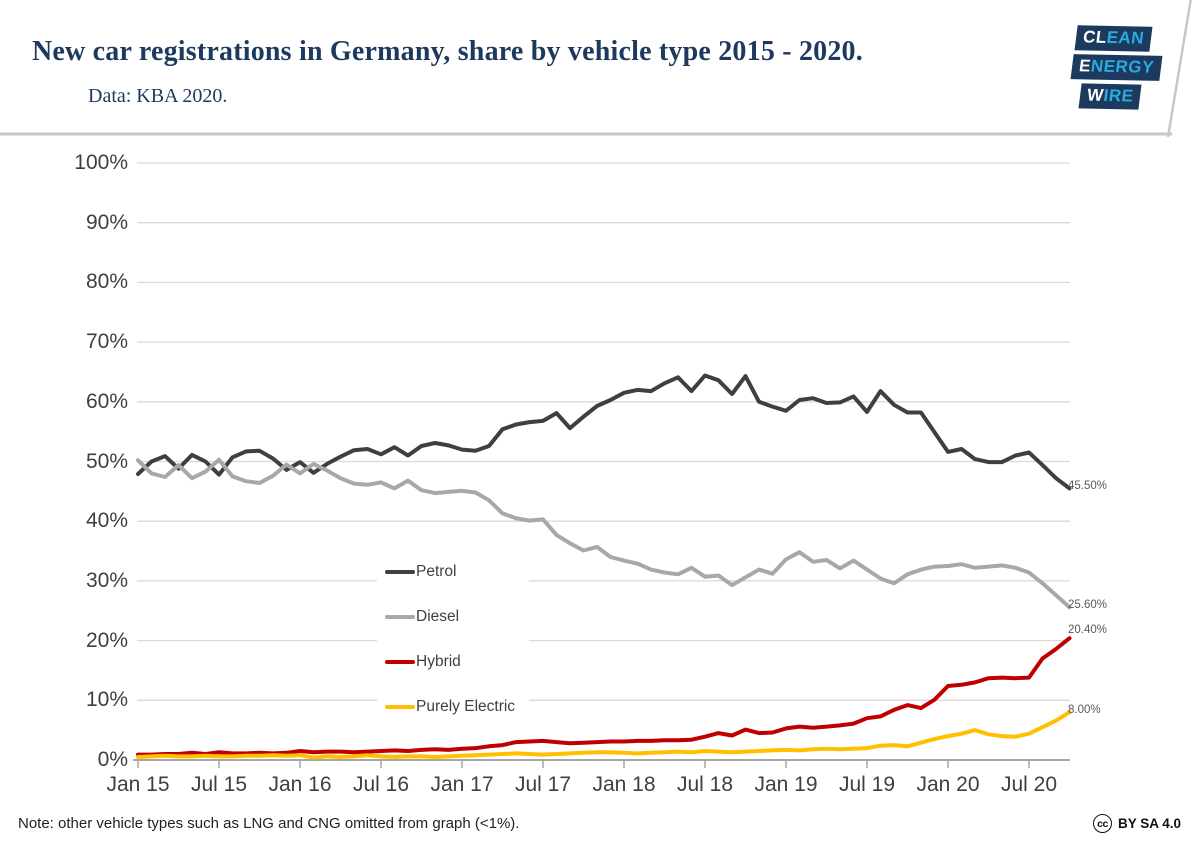  Describe the element at coordinates (453, 637) in the screenshot. I see `chart-legend: Petrol Diesel Hybrid Purely Electric` at that location.